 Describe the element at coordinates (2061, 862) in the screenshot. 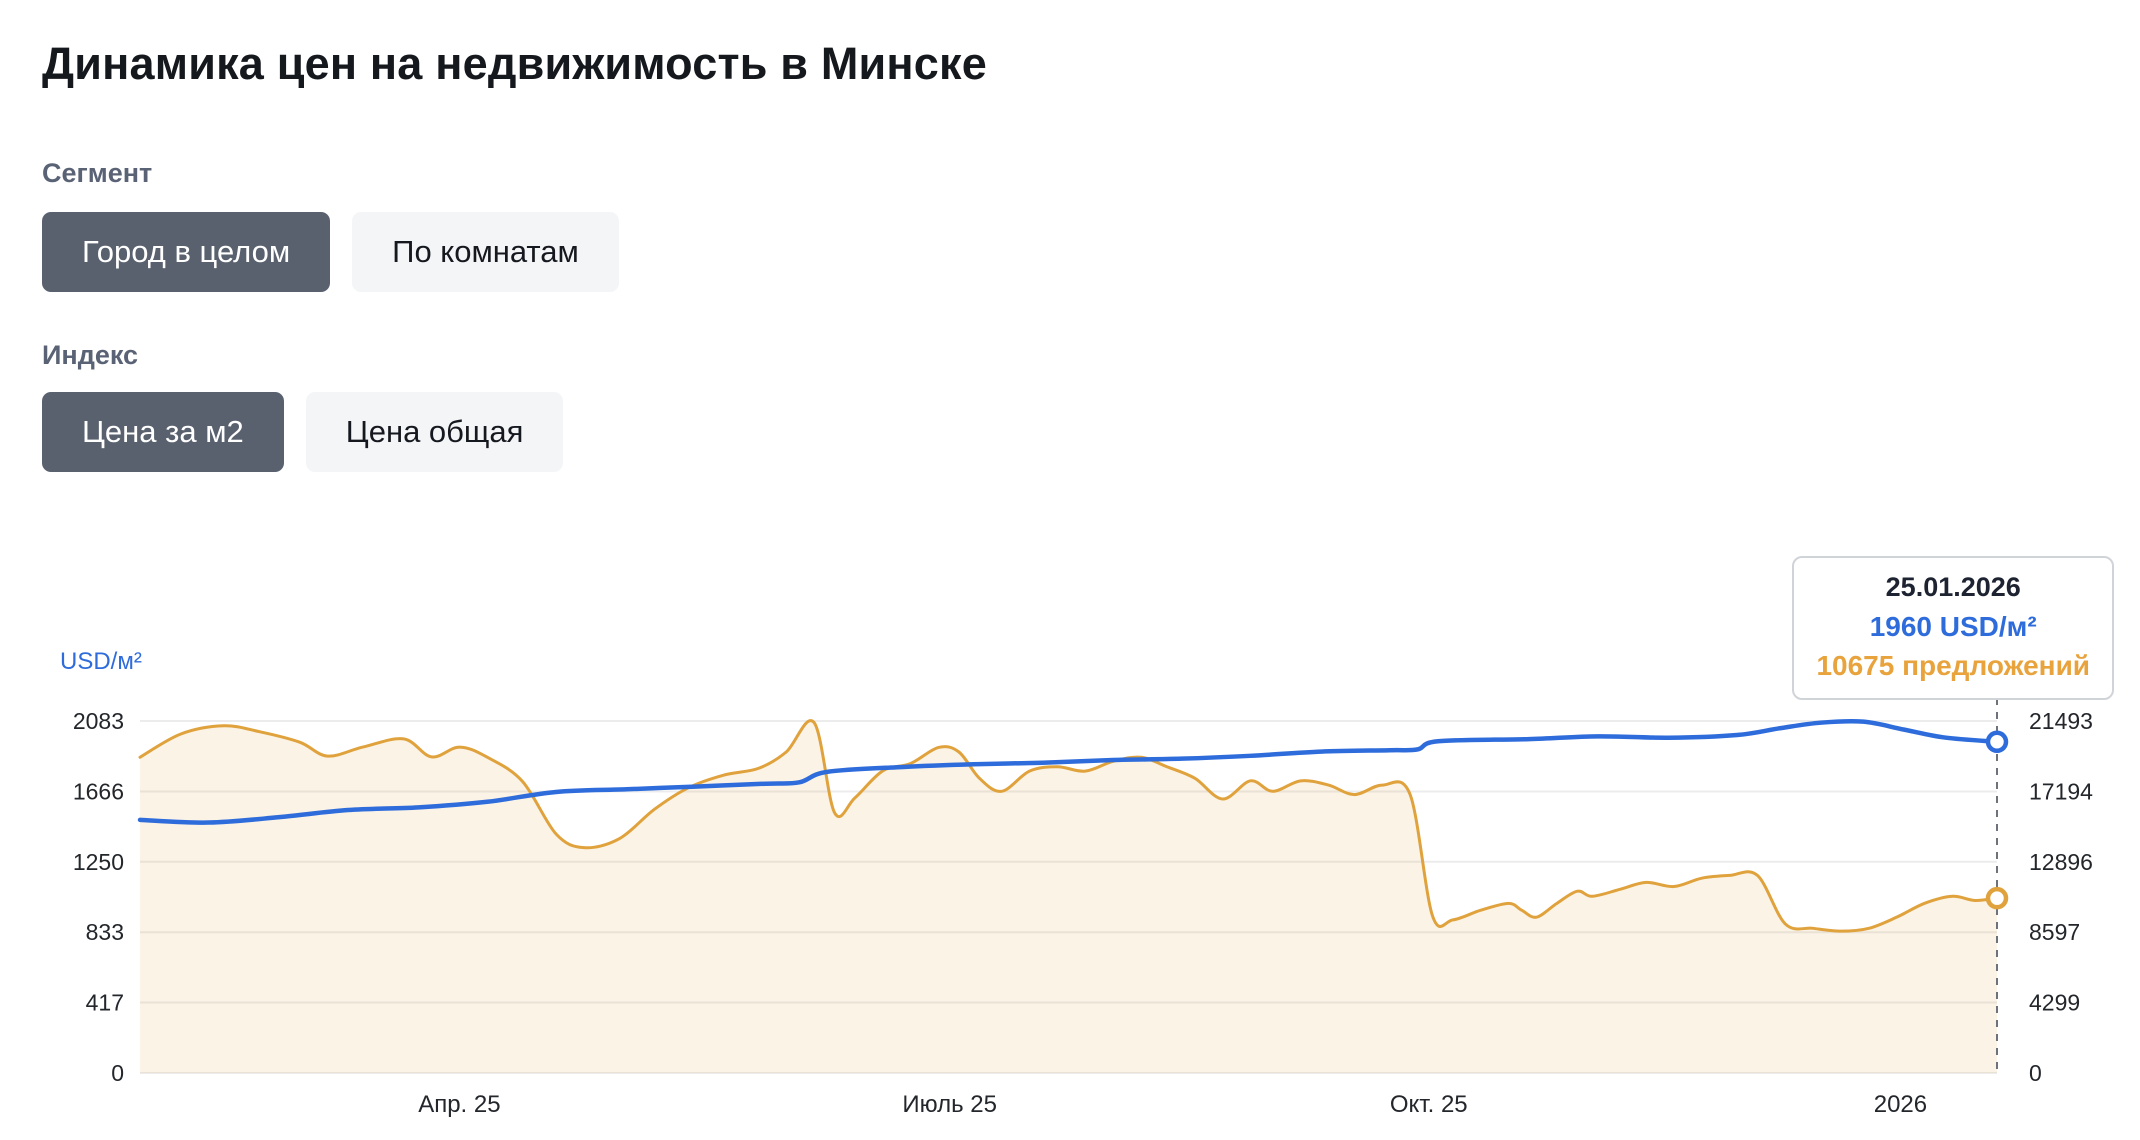

I see `svg-text: 12896` at that location.